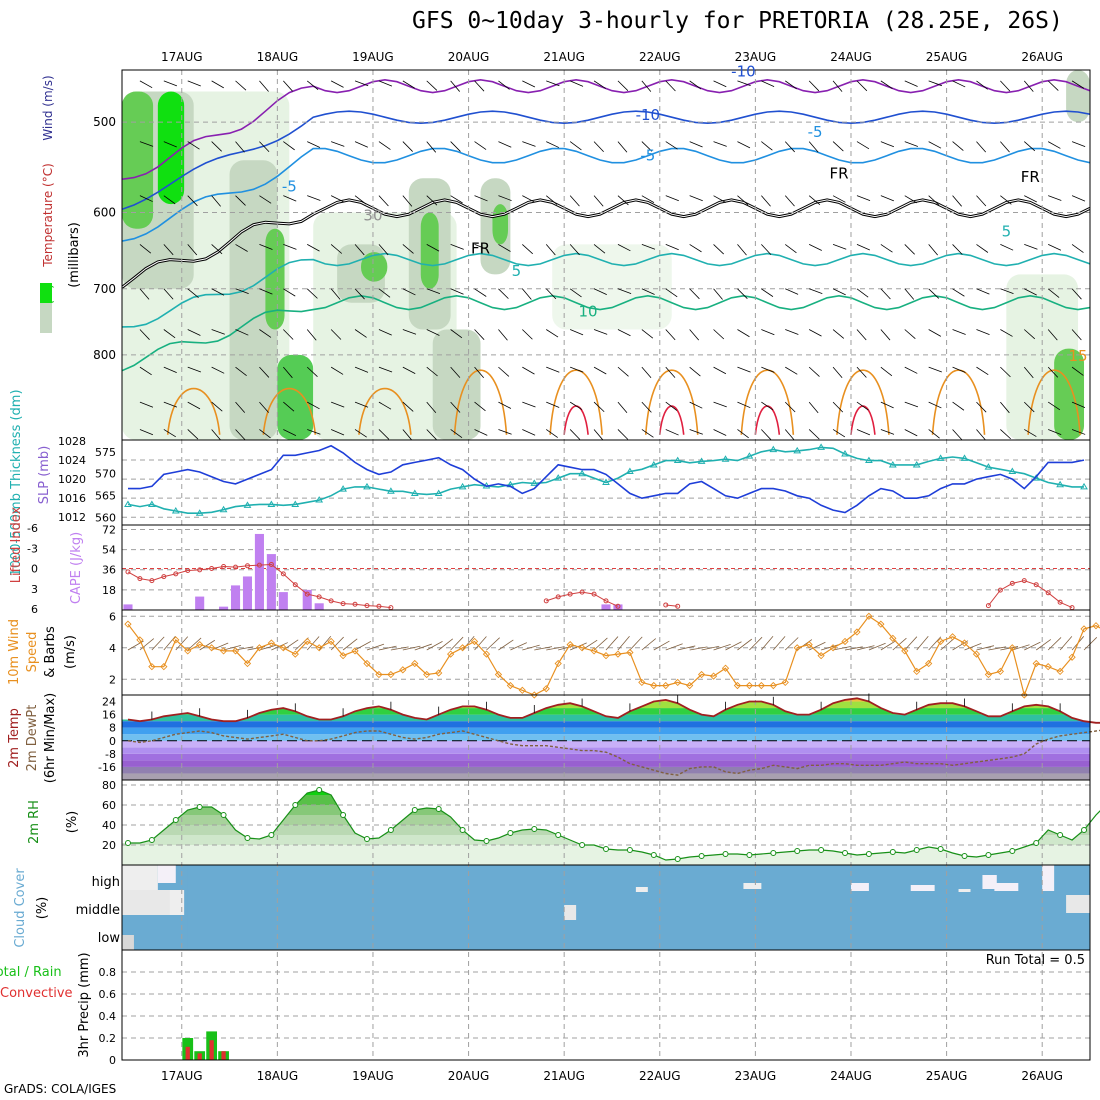 The height and width of the screenshot is (1100, 1100). Describe the element at coordinates (275, 279) in the screenshot. I see `rh-shading` at that location.